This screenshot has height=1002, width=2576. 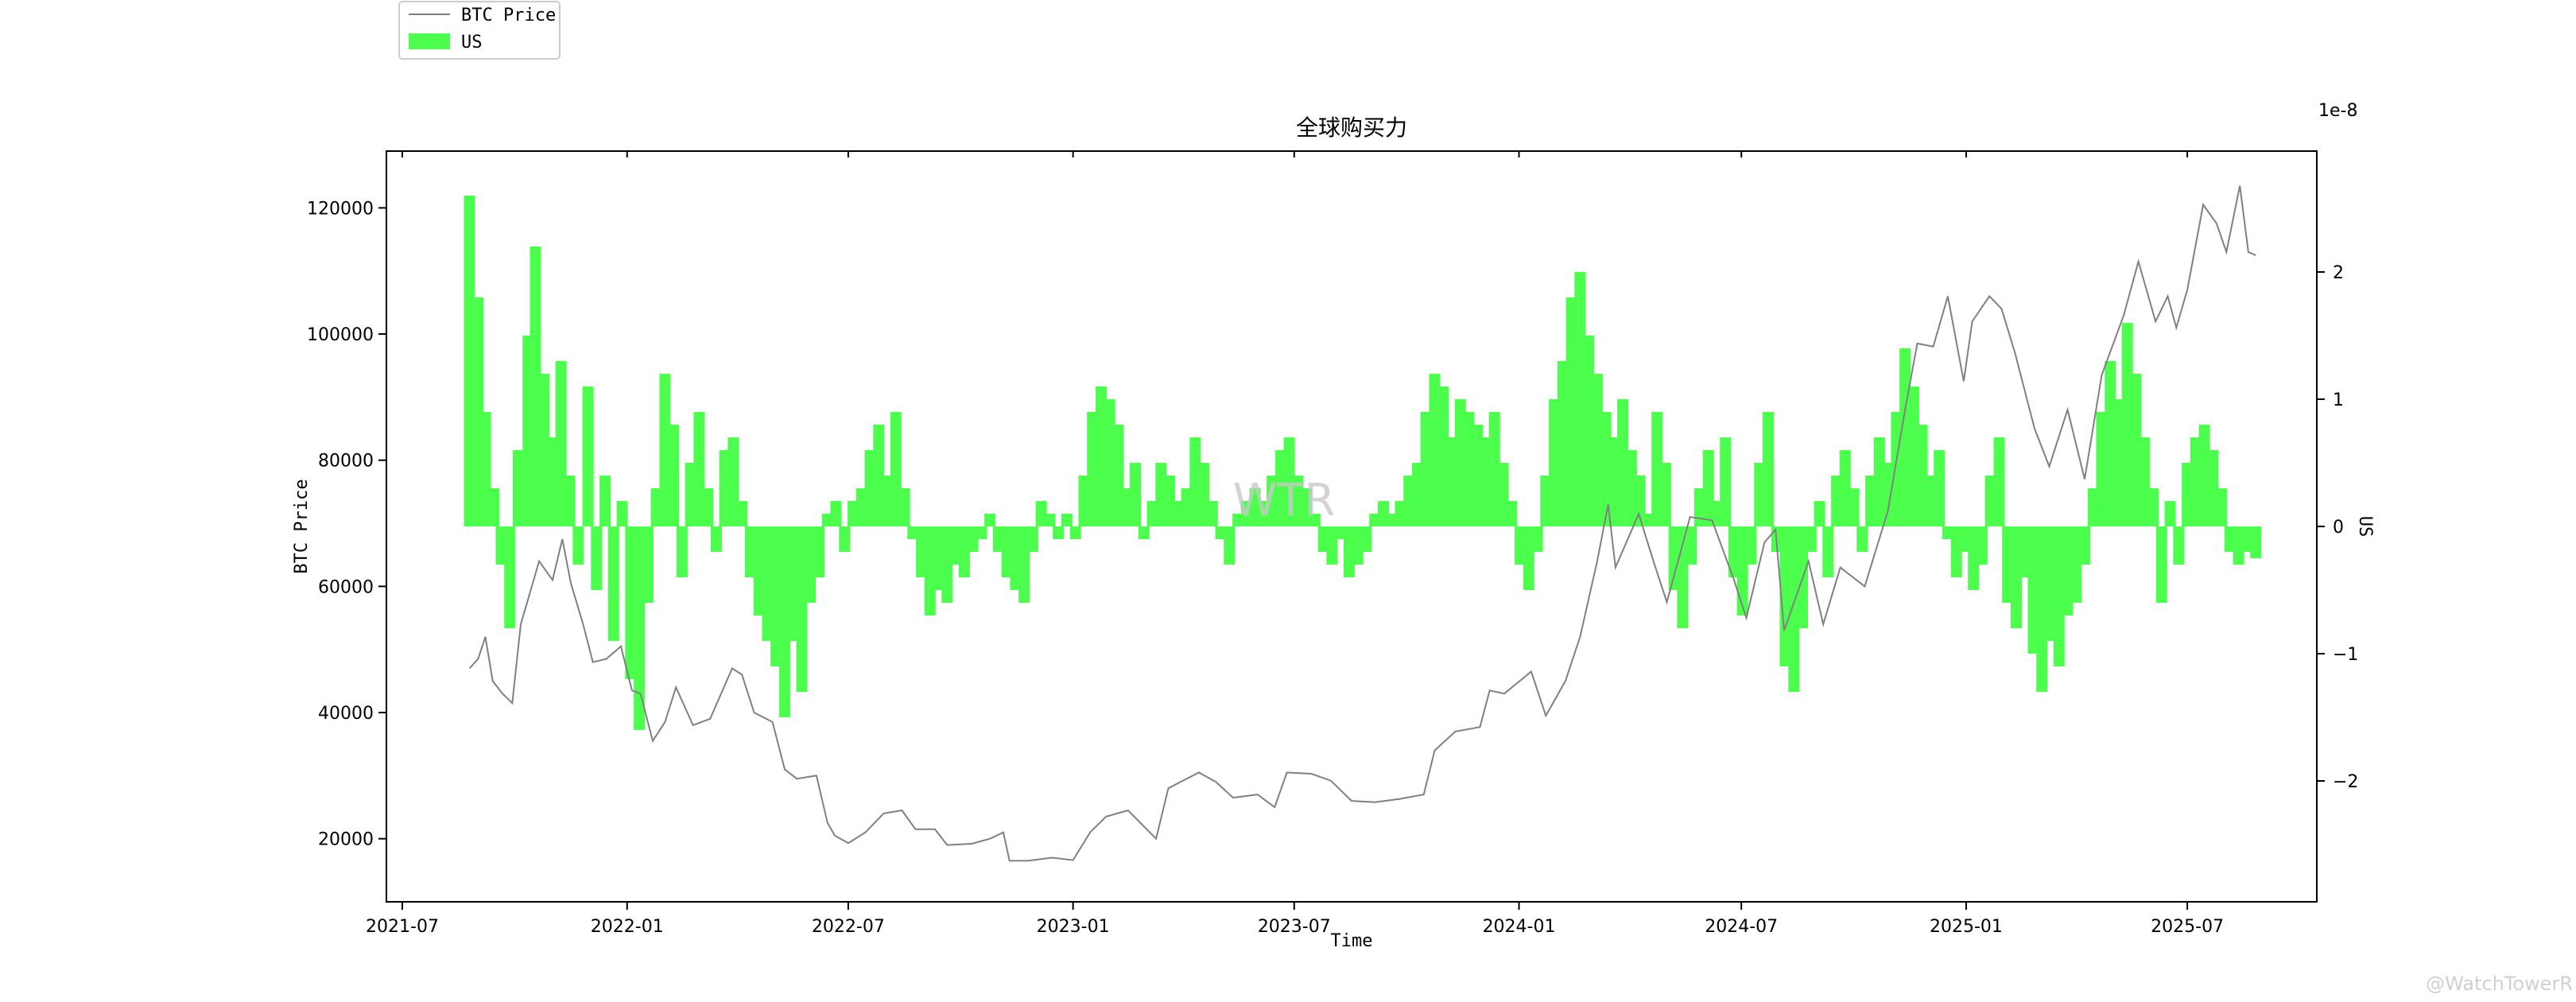 What do you see at coordinates (1294, 927) in the screenshot?
I see `x-tick-label: 2023-07` at bounding box center [1294, 927].